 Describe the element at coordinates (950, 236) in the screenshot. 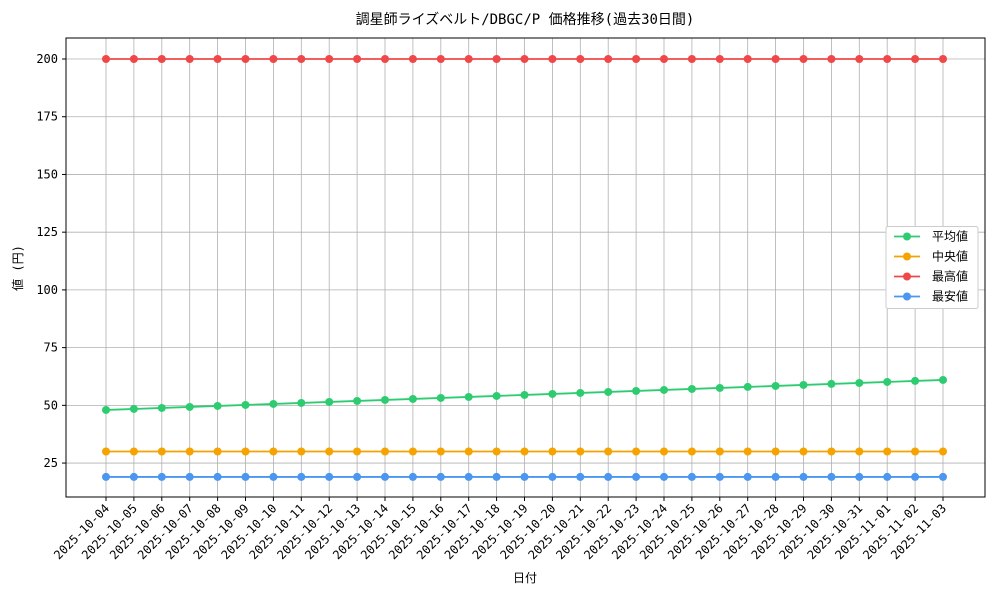

I see `legend-label: 平均値` at that location.